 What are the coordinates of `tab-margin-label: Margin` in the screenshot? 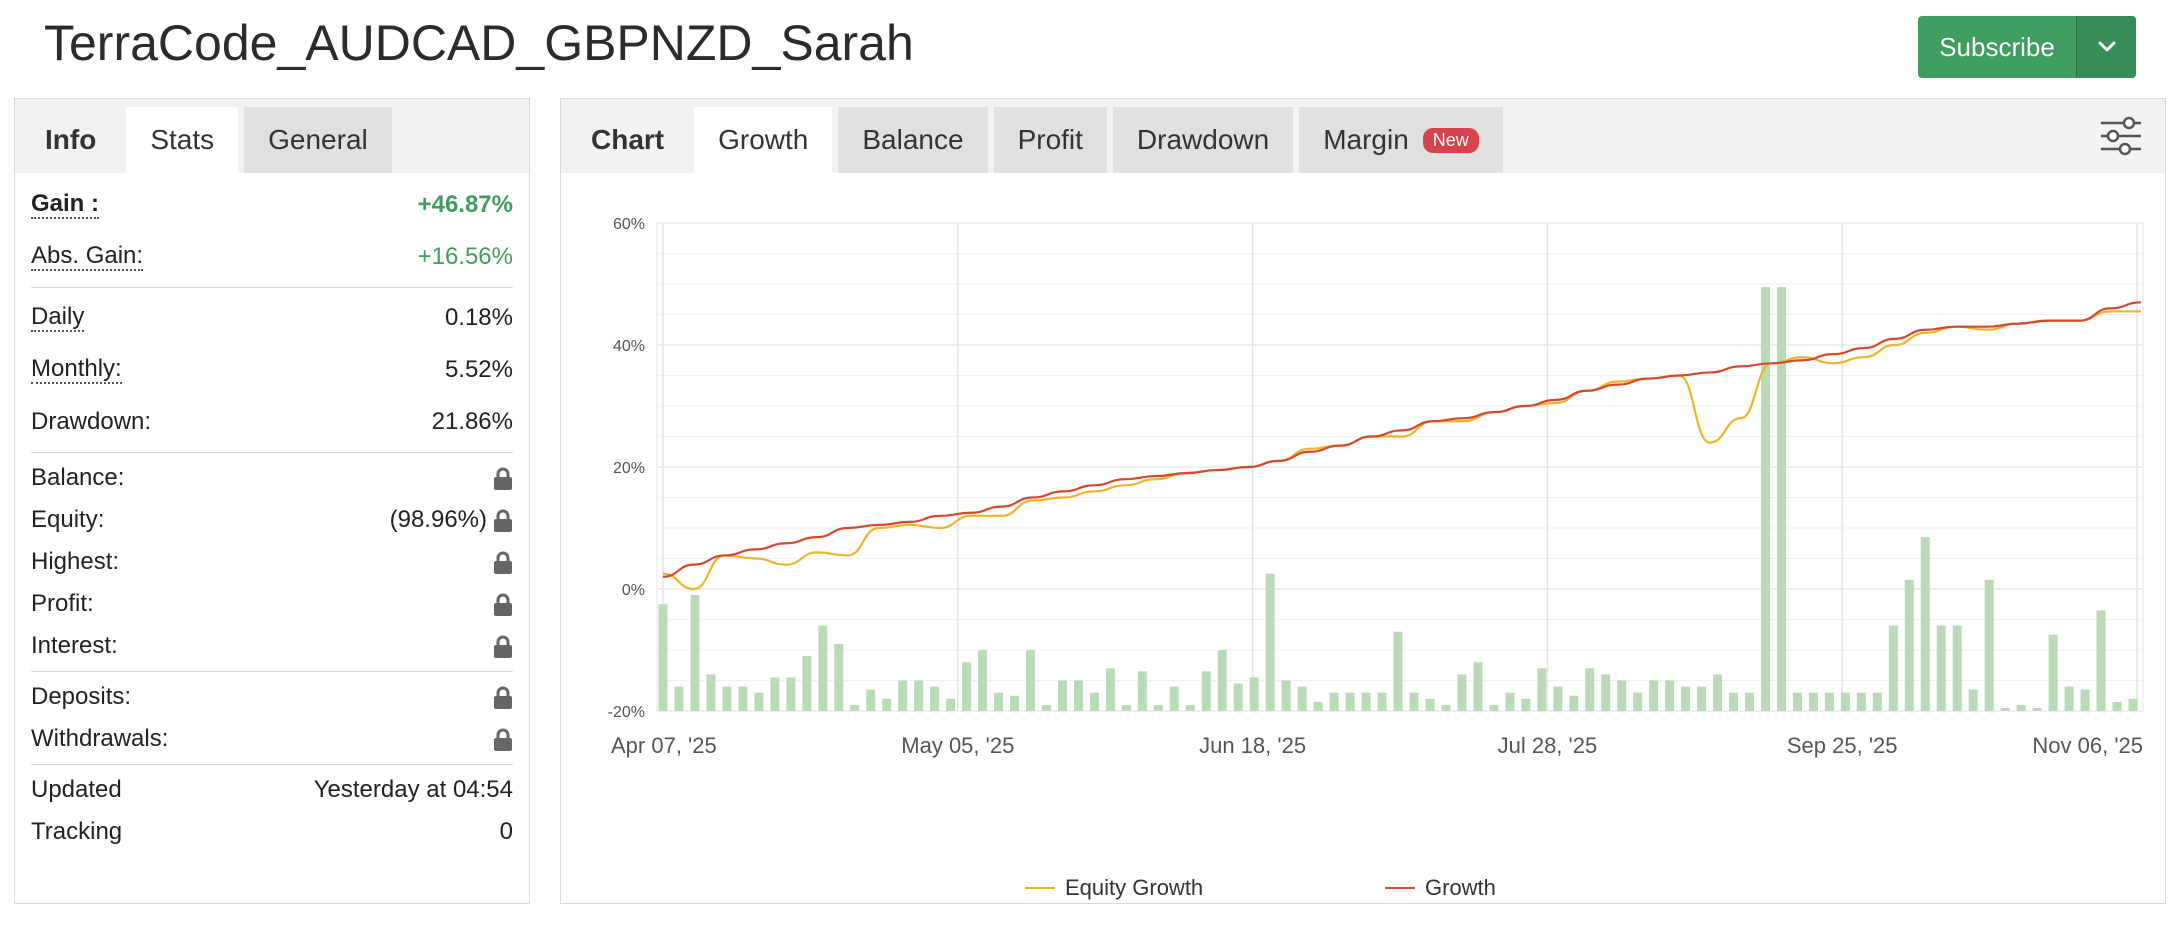 It's located at (1366, 139).